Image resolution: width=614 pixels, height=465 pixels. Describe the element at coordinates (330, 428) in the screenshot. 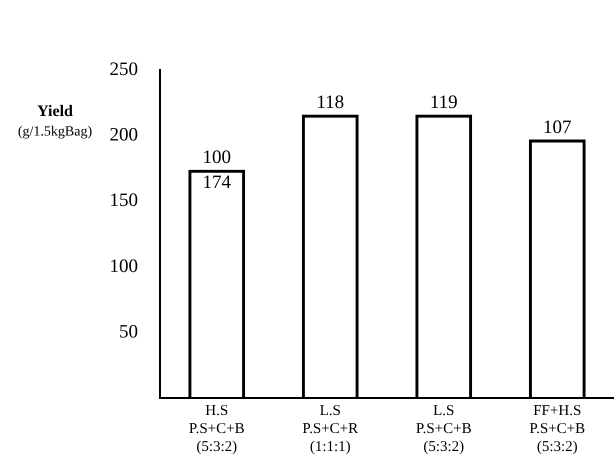

I see `x-tick-label: L.S P.S+C+R (1:1:1)` at that location.